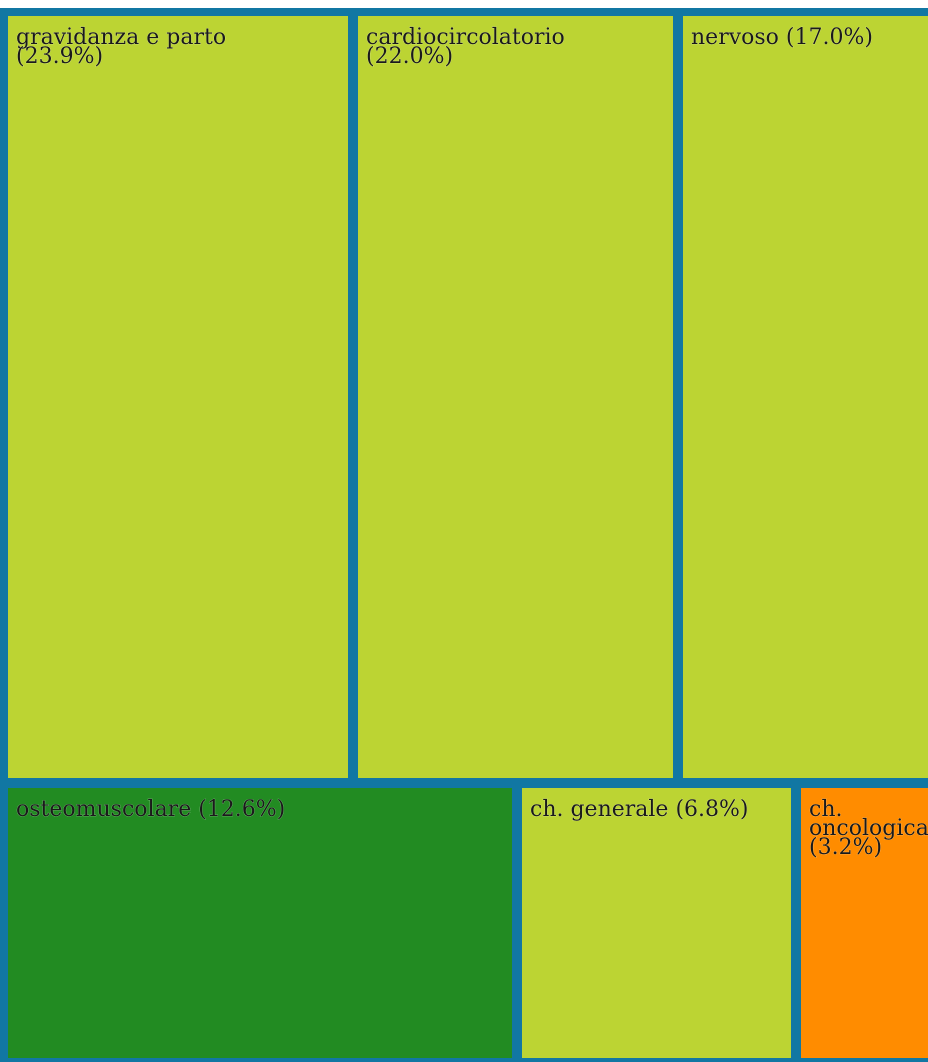  I want to click on tile-label-osteomuscolare: osteomuscolare (12.6%), so click(150, 809).